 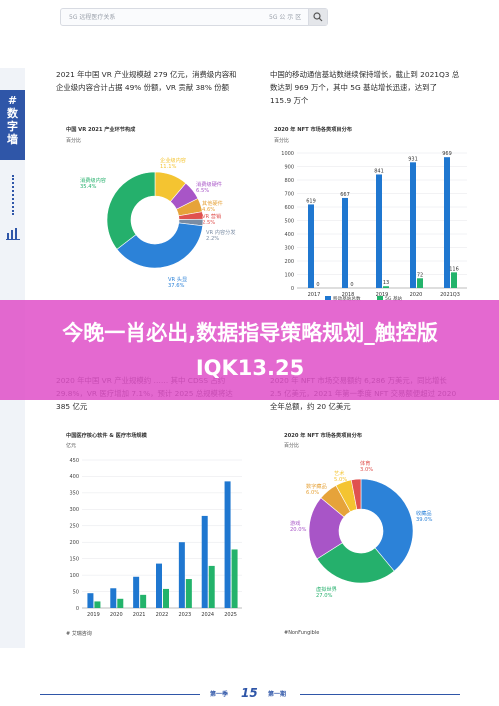 I want to click on bar-value-1-2: 13, so click(x=386, y=283).